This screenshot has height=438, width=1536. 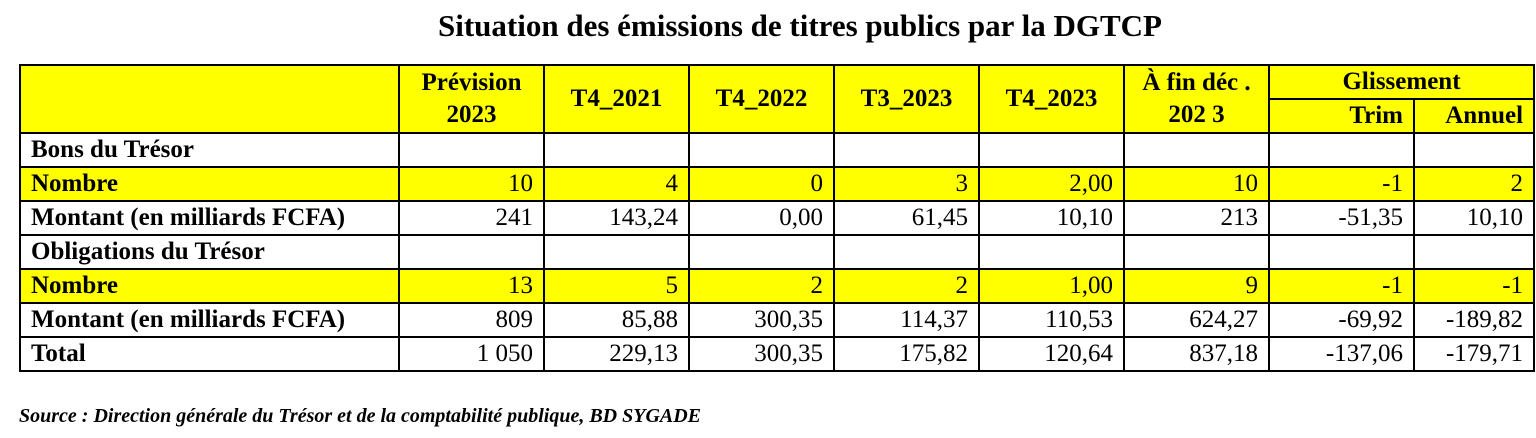 What do you see at coordinates (1196, 218) in the screenshot?
I see `cell: 213` at bounding box center [1196, 218].